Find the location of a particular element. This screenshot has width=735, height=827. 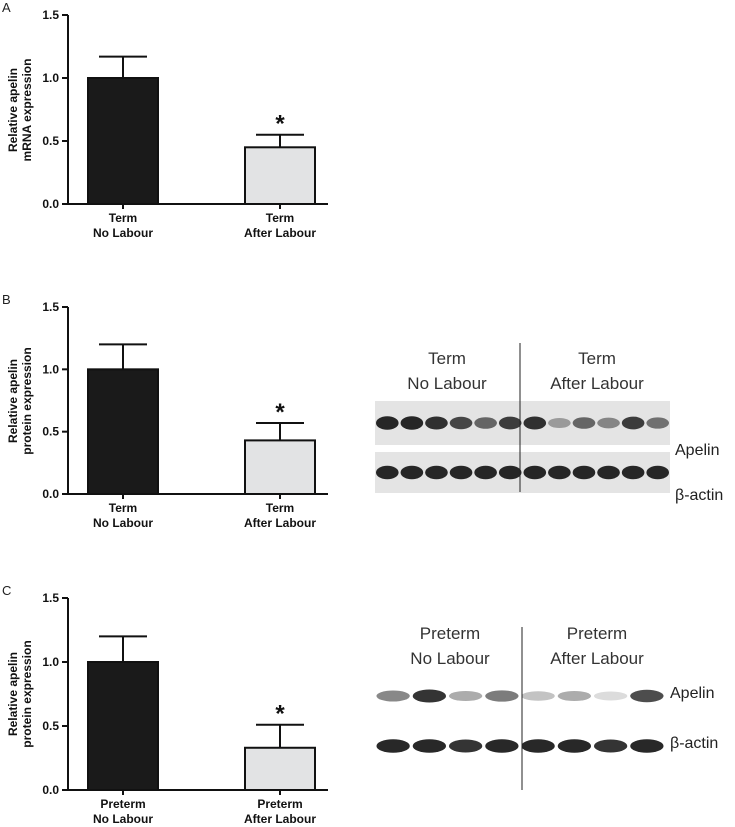

panel-label: A is located at coordinates (6, 7).